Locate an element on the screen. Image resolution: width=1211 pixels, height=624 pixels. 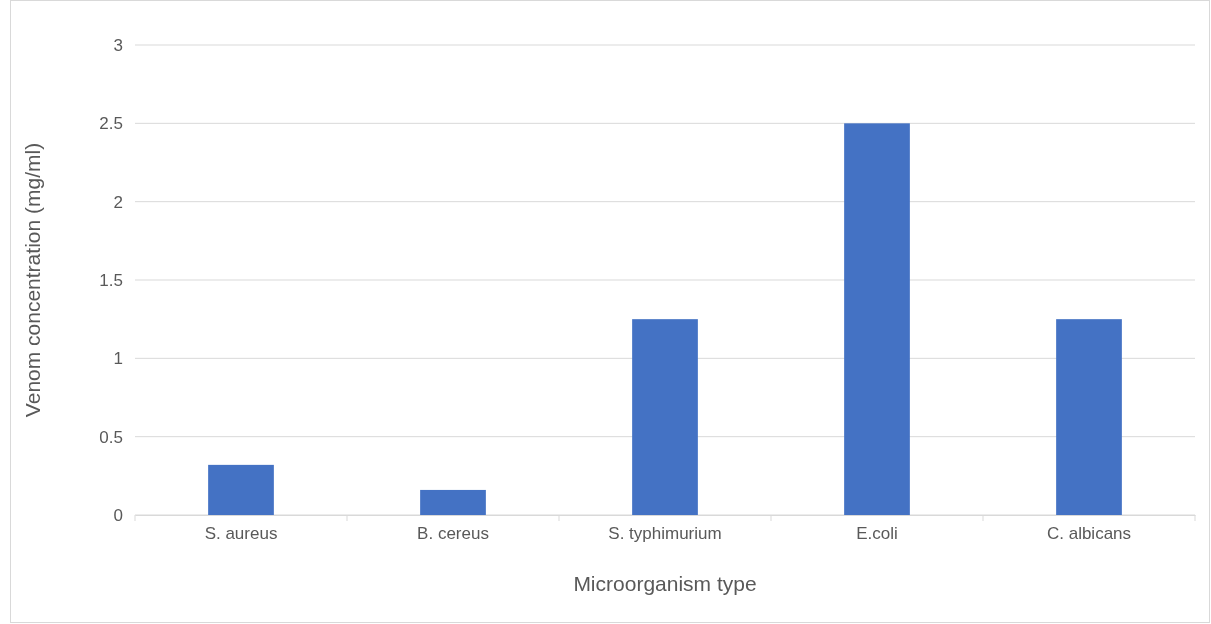
x-tick-label: E.coli is located at coordinates (877, 534).